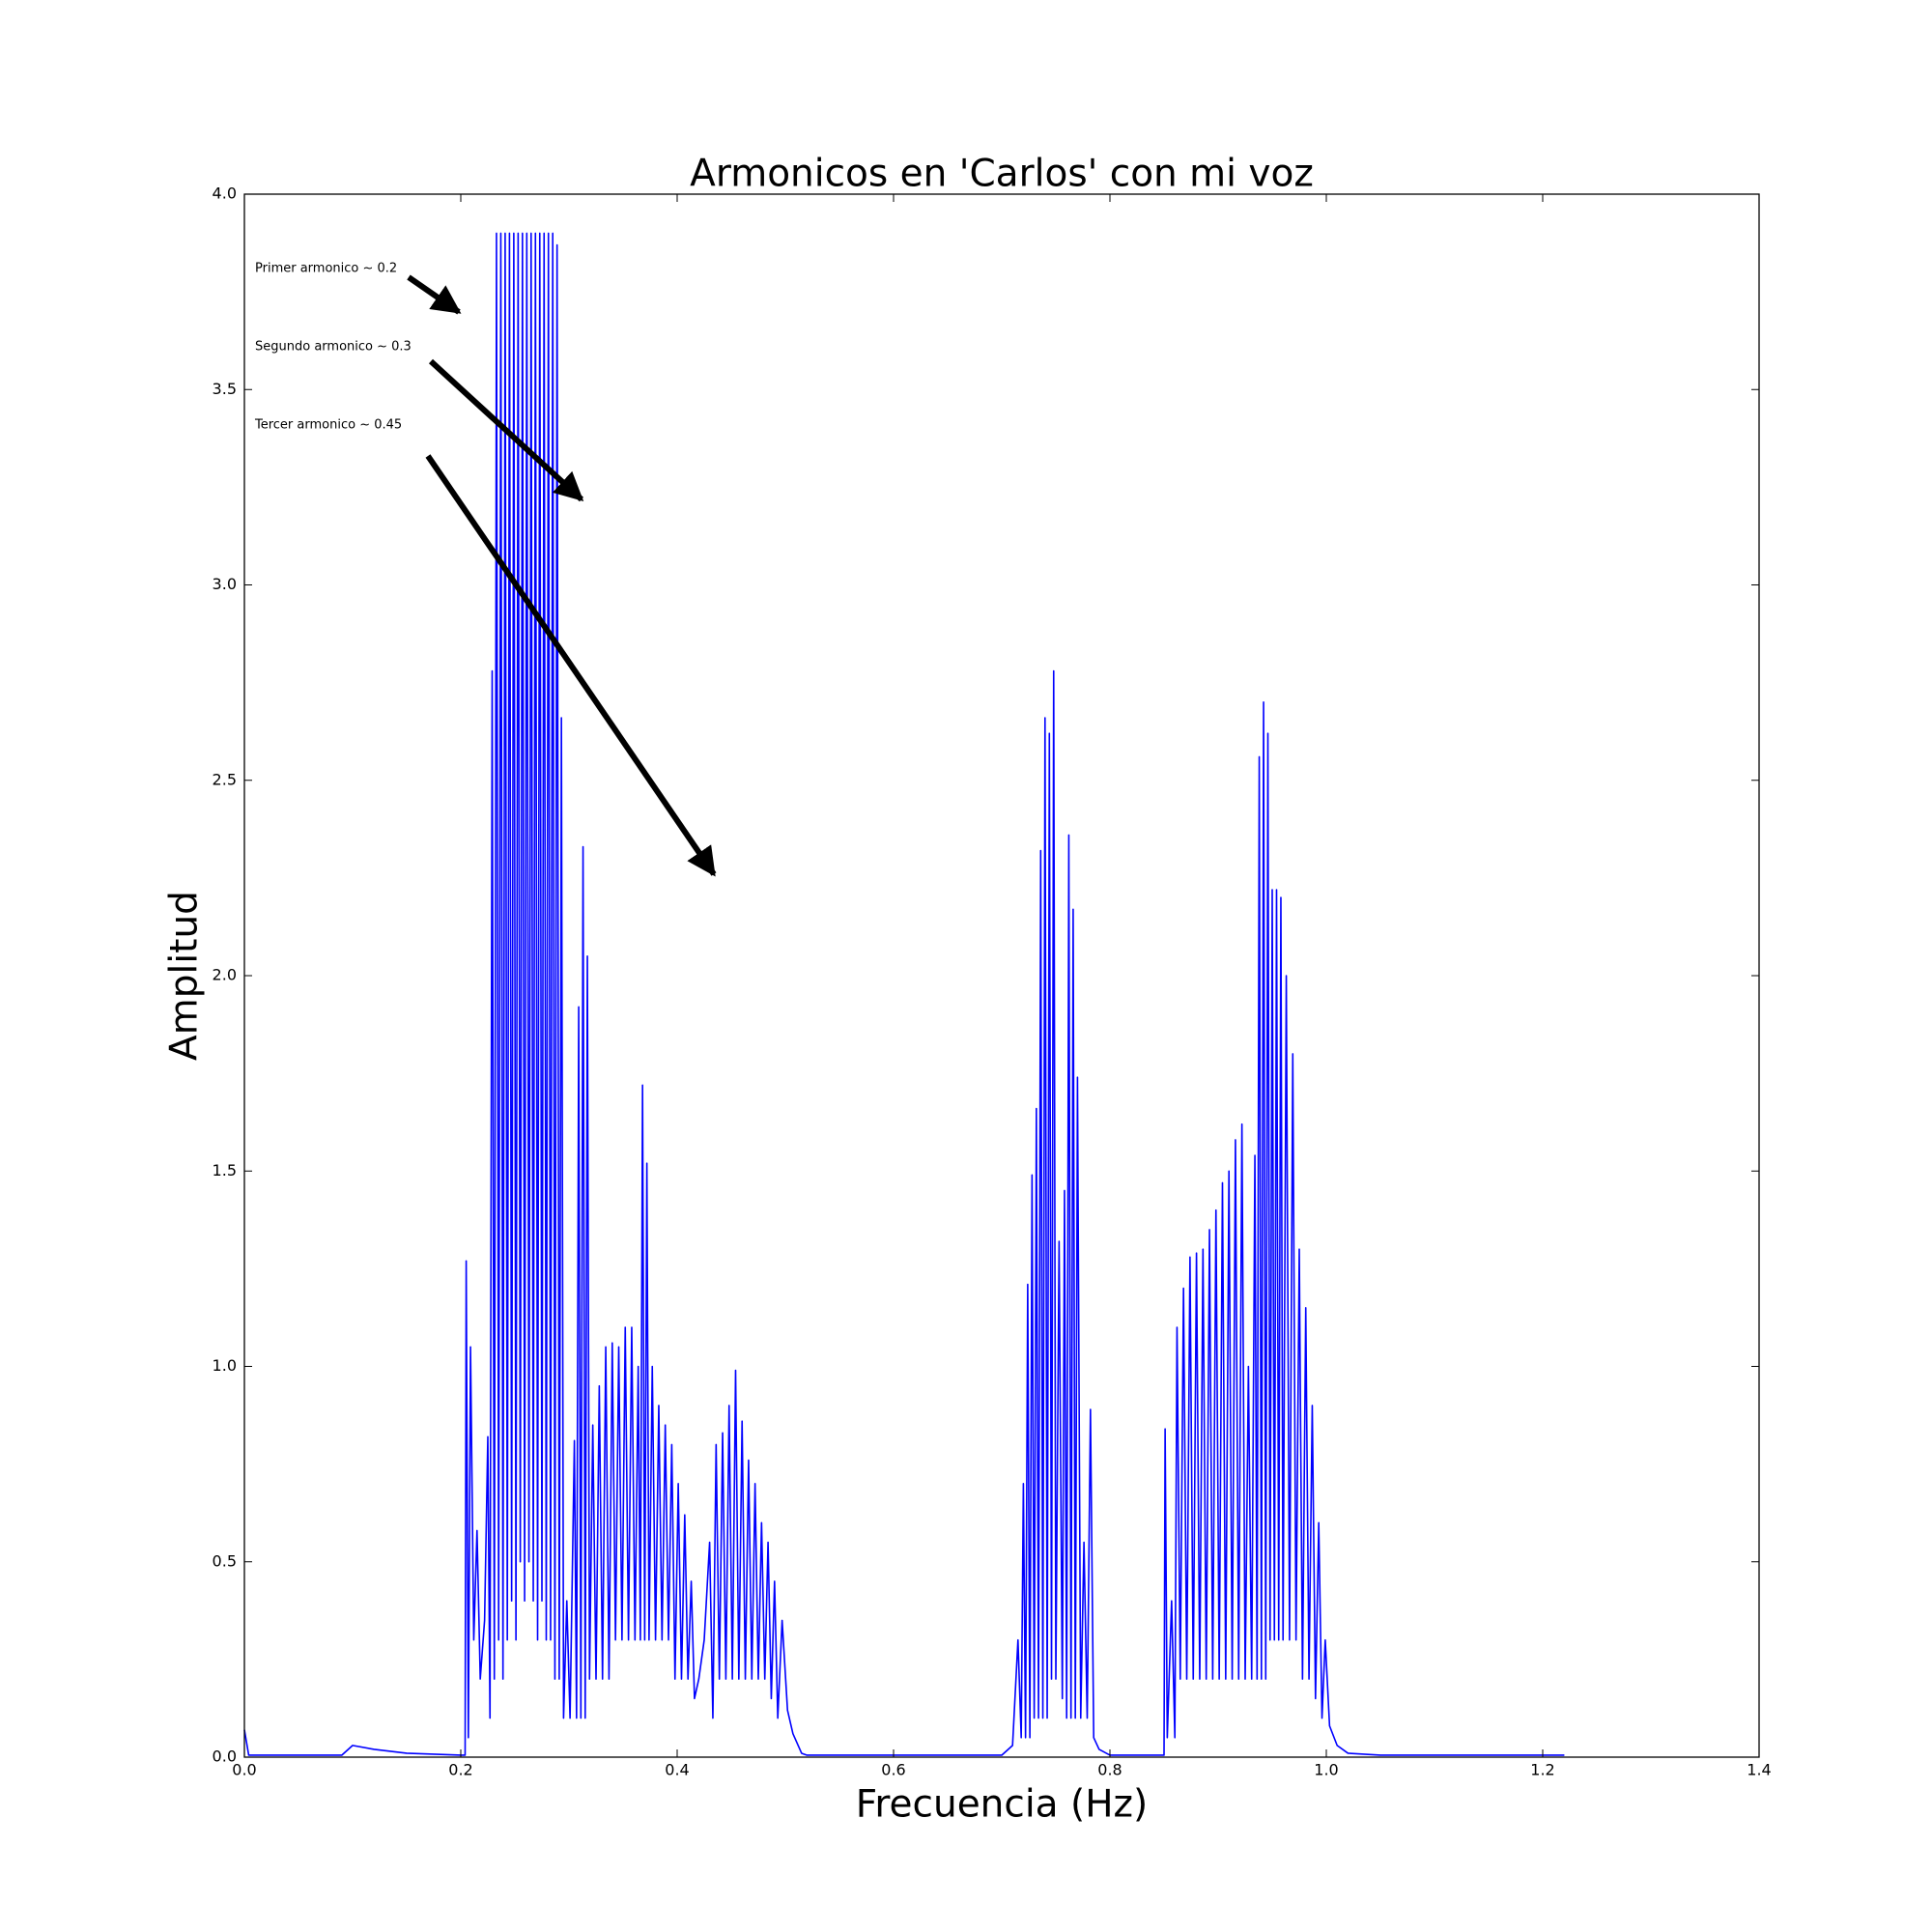 The width and height of the screenshot is (1932, 1932). Describe the element at coordinates (1002, 1805) in the screenshot. I see `x-axis-label: Frecuencia (Hz)` at that location.